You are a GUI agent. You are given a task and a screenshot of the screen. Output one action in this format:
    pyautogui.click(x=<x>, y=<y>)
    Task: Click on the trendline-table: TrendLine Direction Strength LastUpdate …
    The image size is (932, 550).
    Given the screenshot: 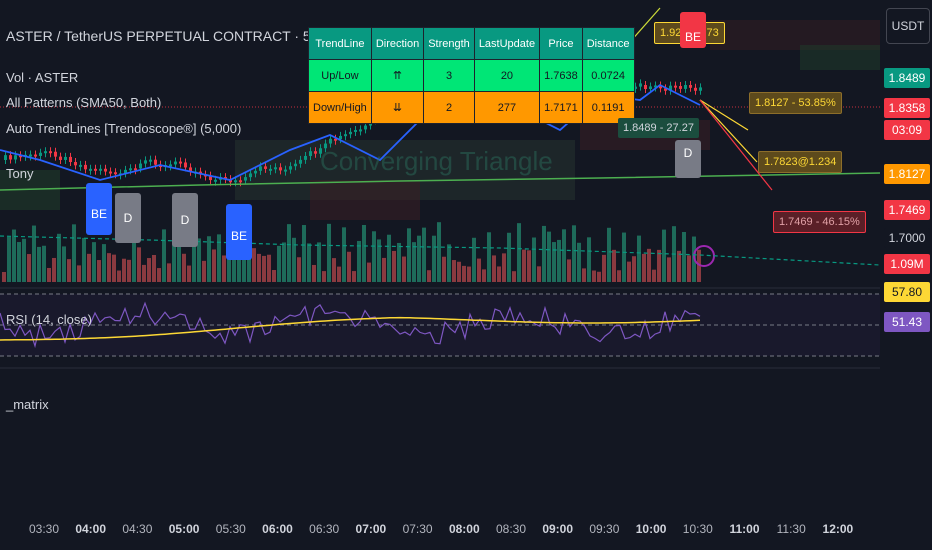 What is the action you would take?
    pyautogui.click(x=471, y=75)
    